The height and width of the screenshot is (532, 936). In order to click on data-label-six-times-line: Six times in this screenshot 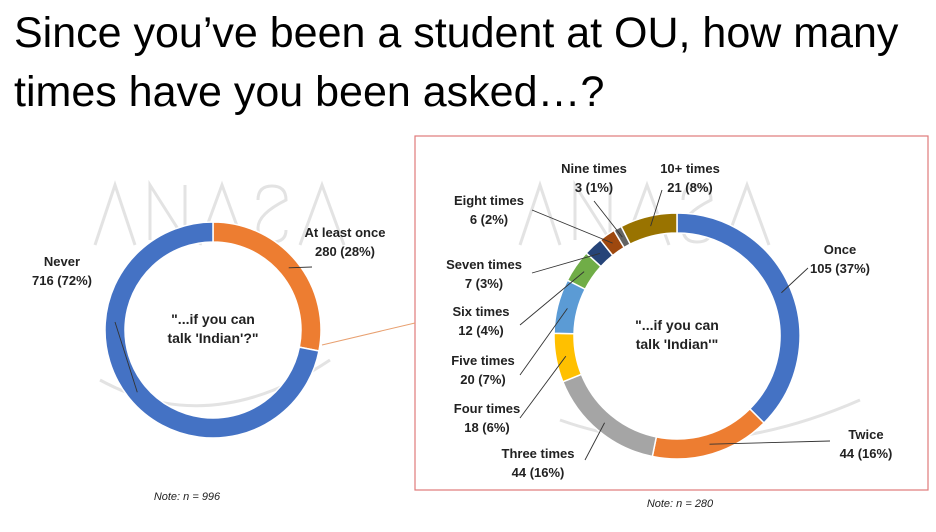, I will do `click(480, 311)`.